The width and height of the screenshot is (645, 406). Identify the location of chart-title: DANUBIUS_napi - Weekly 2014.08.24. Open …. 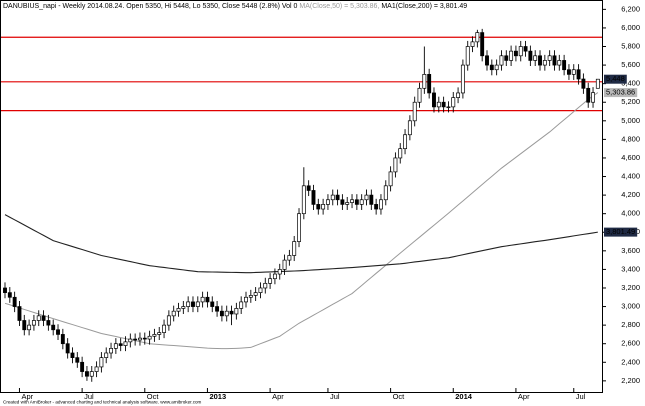
(150, 6).